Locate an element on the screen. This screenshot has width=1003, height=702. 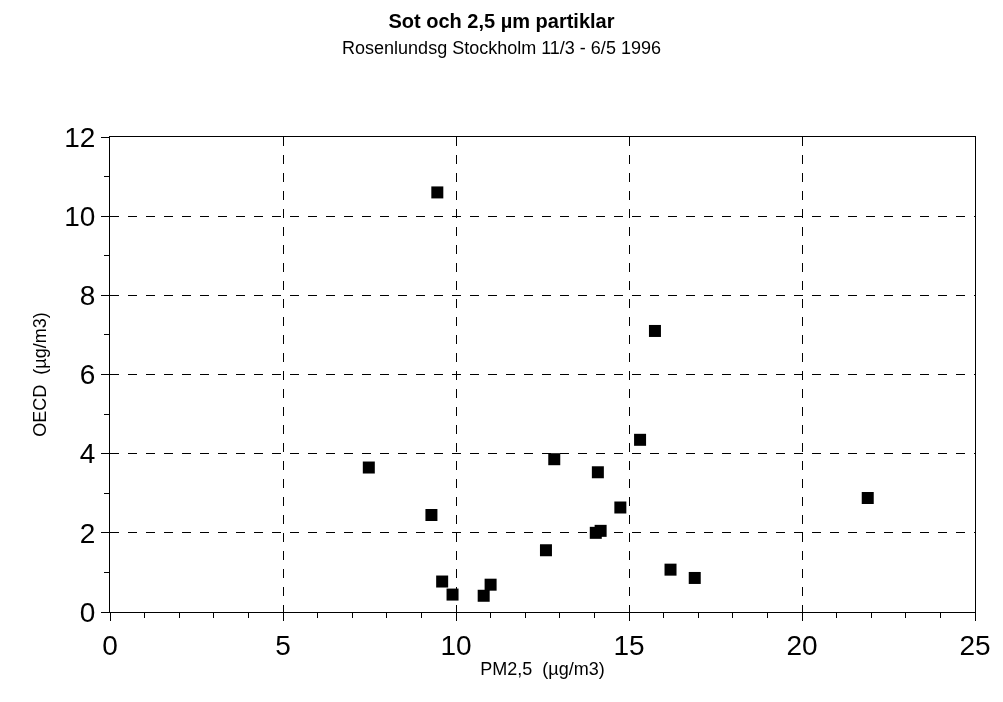
y-axis-title: OECD (µg/m3) is located at coordinates (40, 374).